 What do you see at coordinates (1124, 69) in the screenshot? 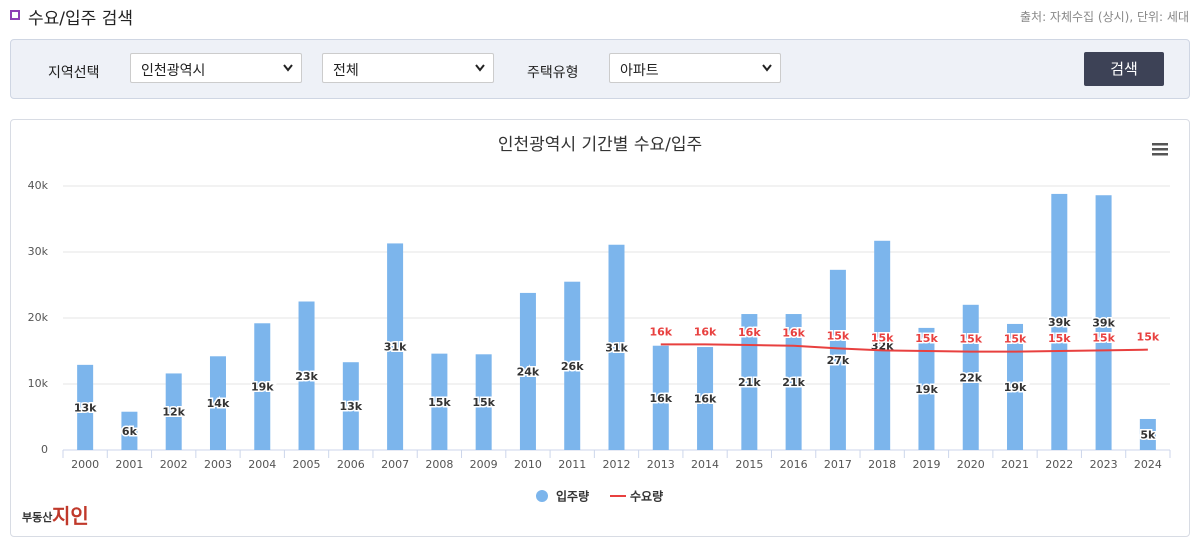
I see `search-button: 검색` at bounding box center [1124, 69].